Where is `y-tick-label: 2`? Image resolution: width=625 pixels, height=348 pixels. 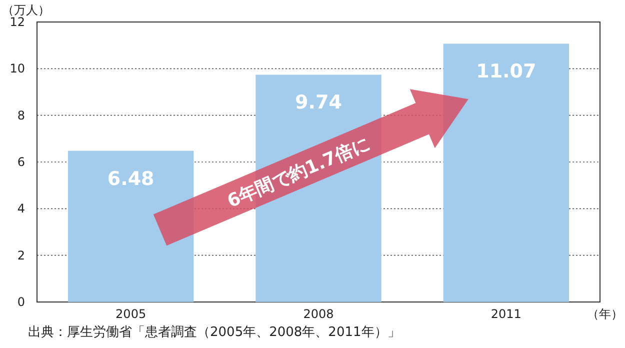 y-tick-label: 2 is located at coordinates (21, 255).